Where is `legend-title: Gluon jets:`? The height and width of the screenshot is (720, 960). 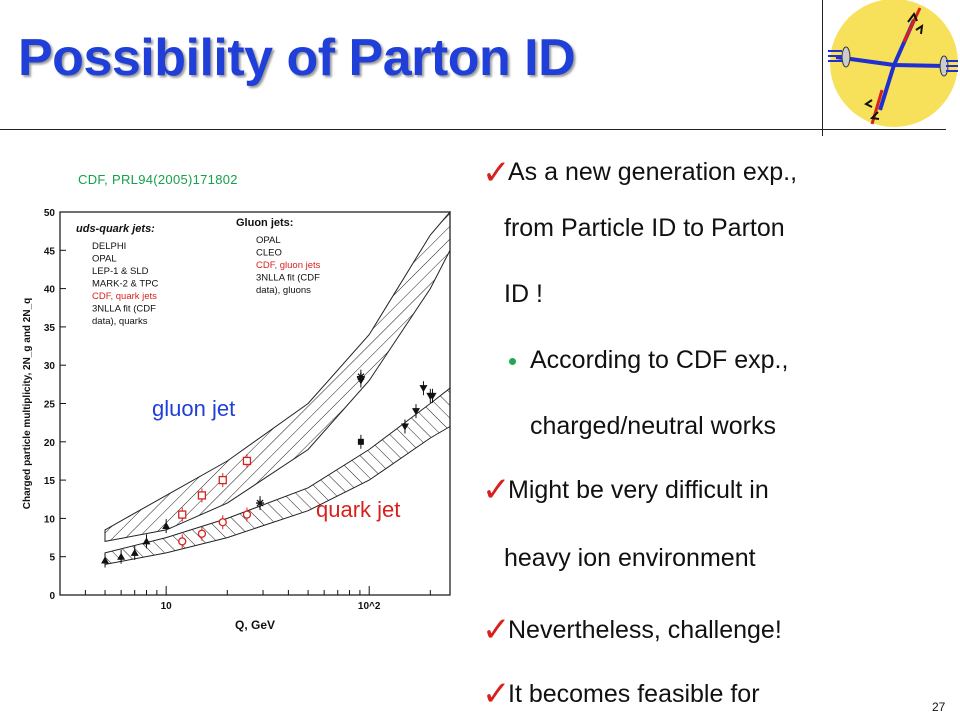
legend-title: Gluon jets: is located at coordinates (264, 223).